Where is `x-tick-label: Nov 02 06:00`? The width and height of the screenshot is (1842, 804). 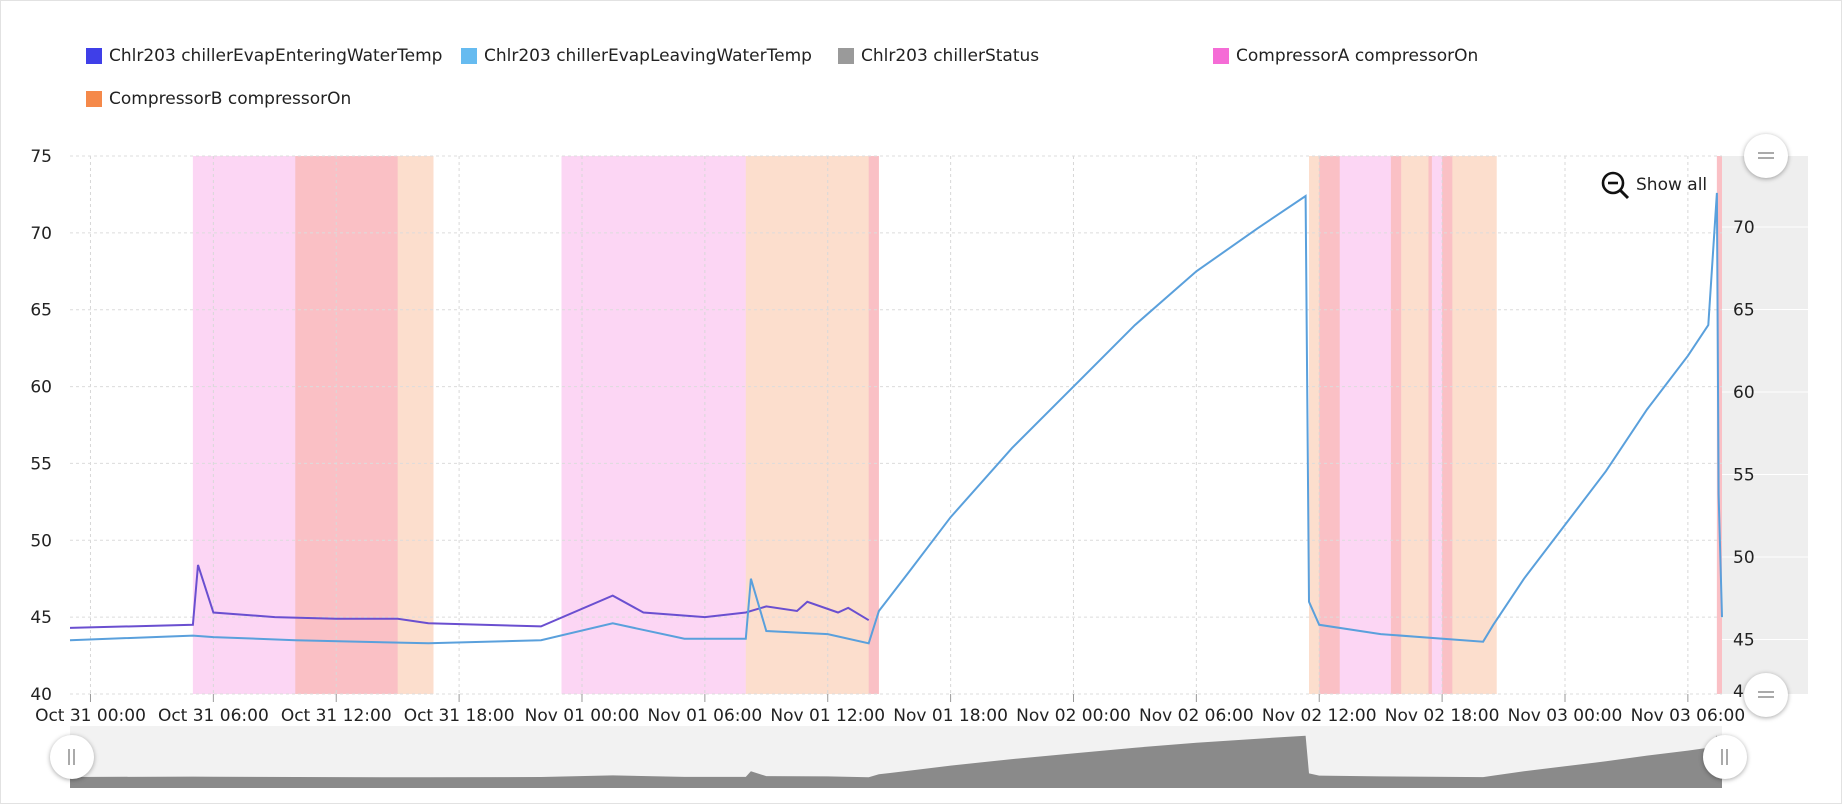 x-tick-label: Nov 02 06:00 is located at coordinates (1196, 716).